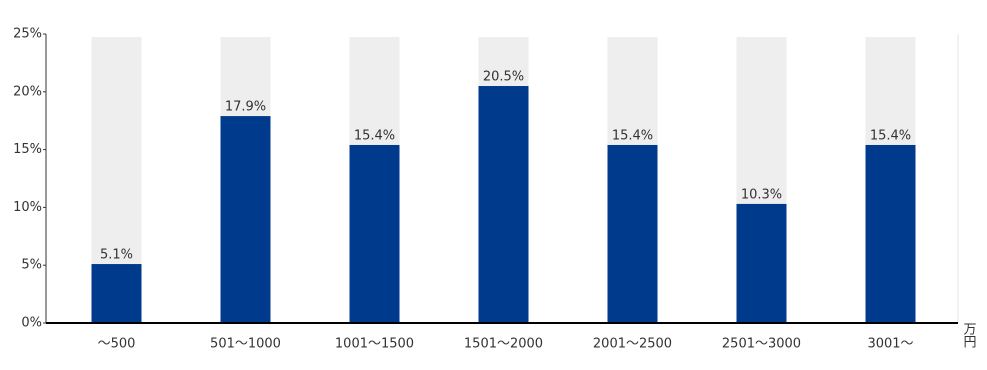 The image size is (987, 370). I want to click on x-tick-label: 1501～2000, so click(503, 344).